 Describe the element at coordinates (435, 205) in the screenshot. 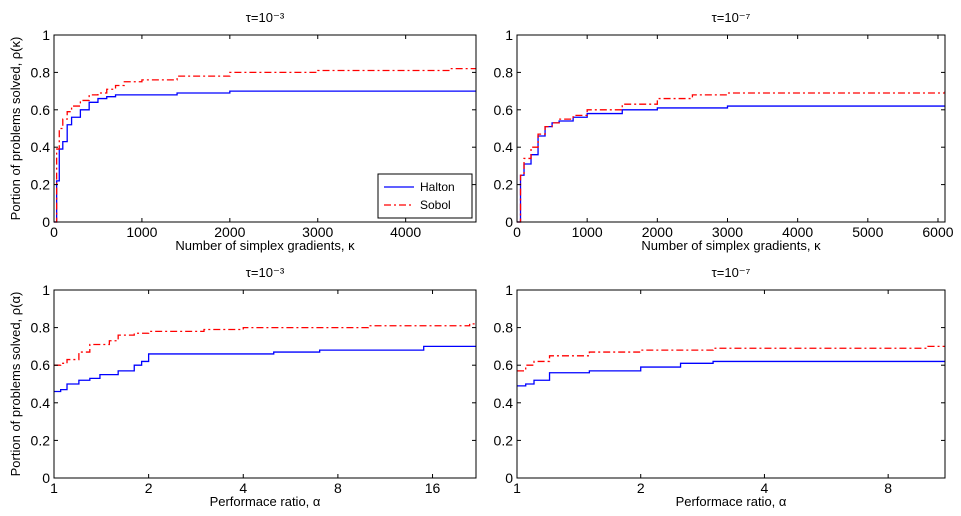

I see `legend-label-sobol: Sobol` at that location.